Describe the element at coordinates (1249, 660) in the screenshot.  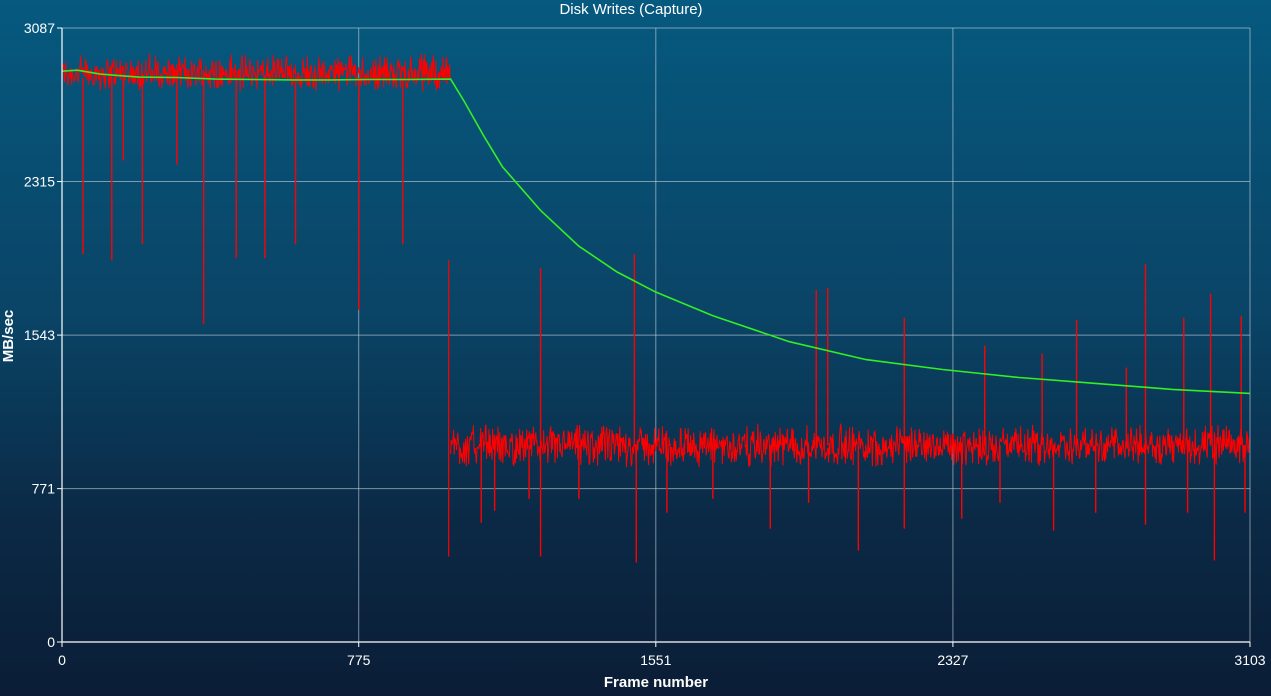
I see `x-tick-label: 3103` at that location.